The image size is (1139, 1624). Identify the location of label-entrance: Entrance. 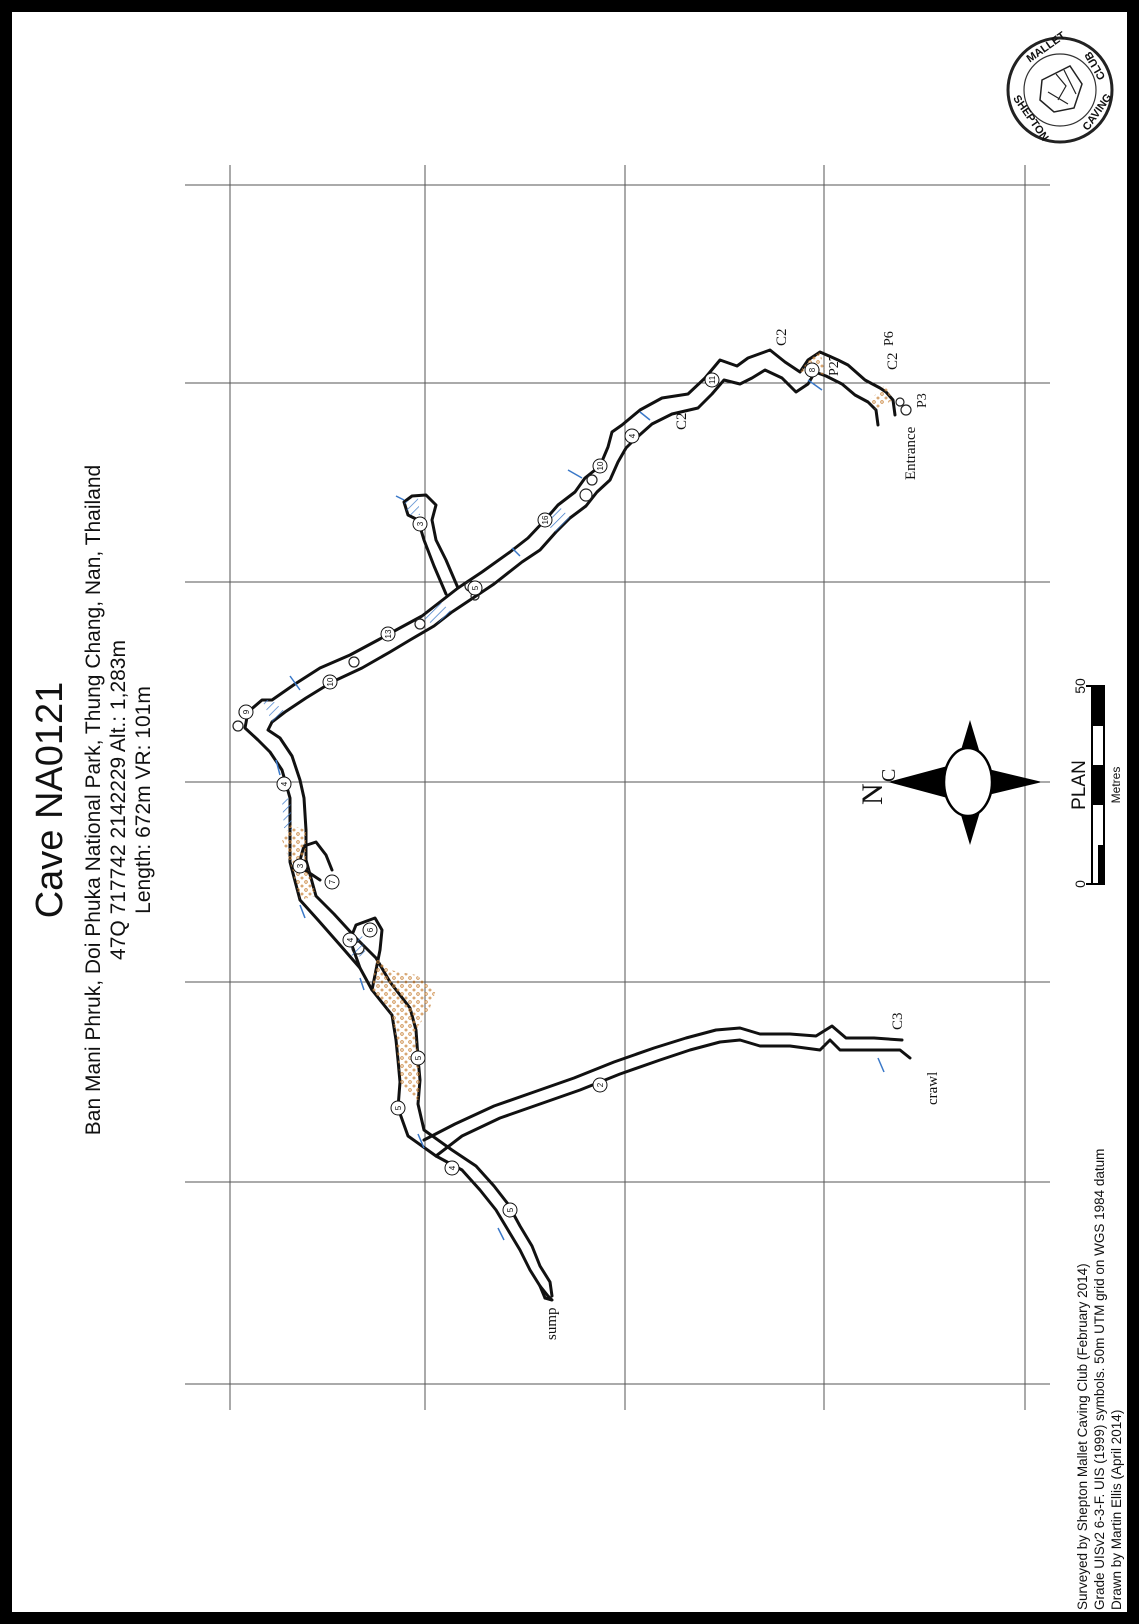
(911, 453).